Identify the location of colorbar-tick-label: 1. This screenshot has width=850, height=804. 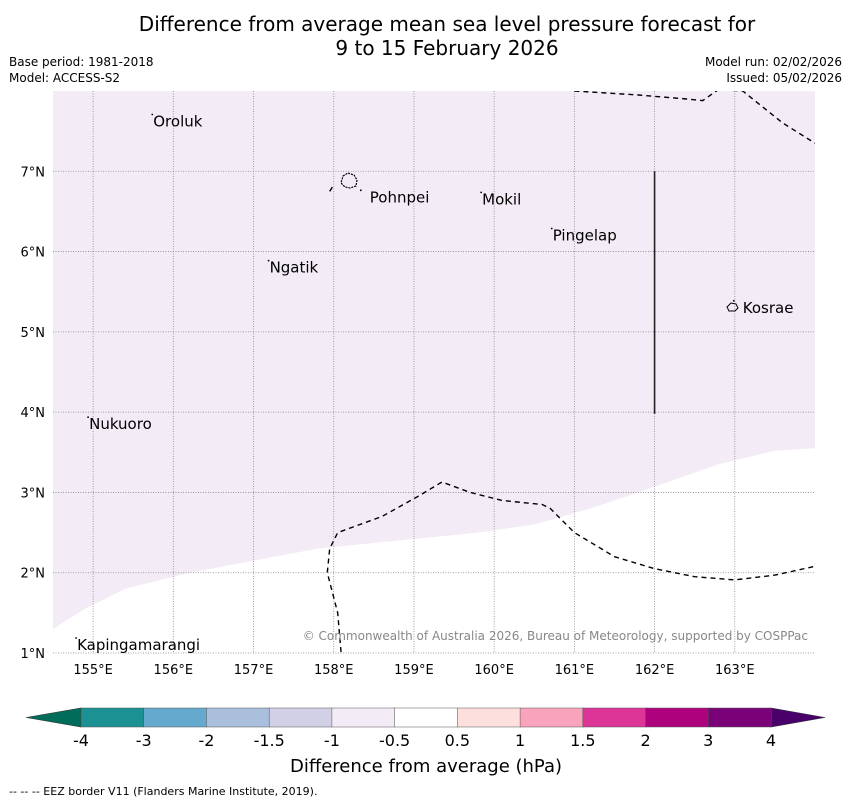
(520, 740).